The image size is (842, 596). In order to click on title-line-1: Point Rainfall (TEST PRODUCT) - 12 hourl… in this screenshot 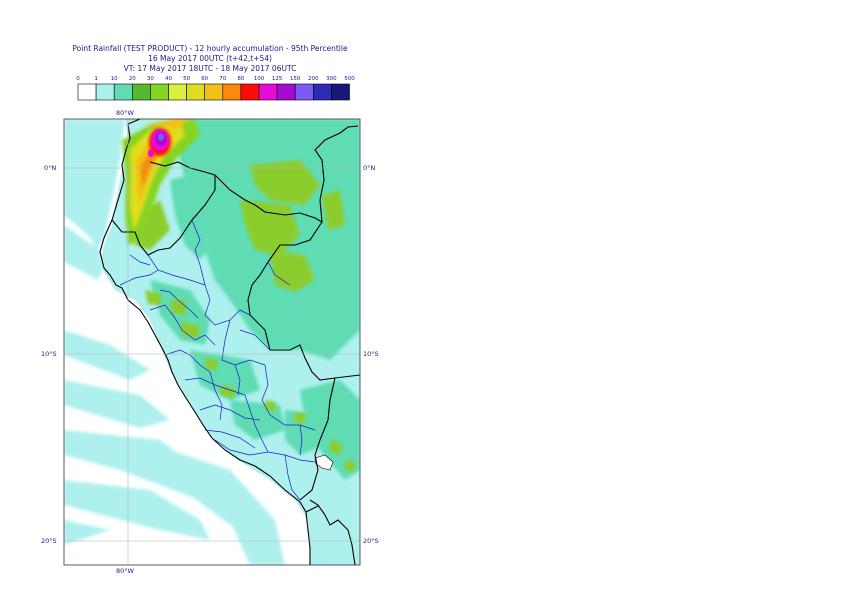, I will do `click(210, 48)`.